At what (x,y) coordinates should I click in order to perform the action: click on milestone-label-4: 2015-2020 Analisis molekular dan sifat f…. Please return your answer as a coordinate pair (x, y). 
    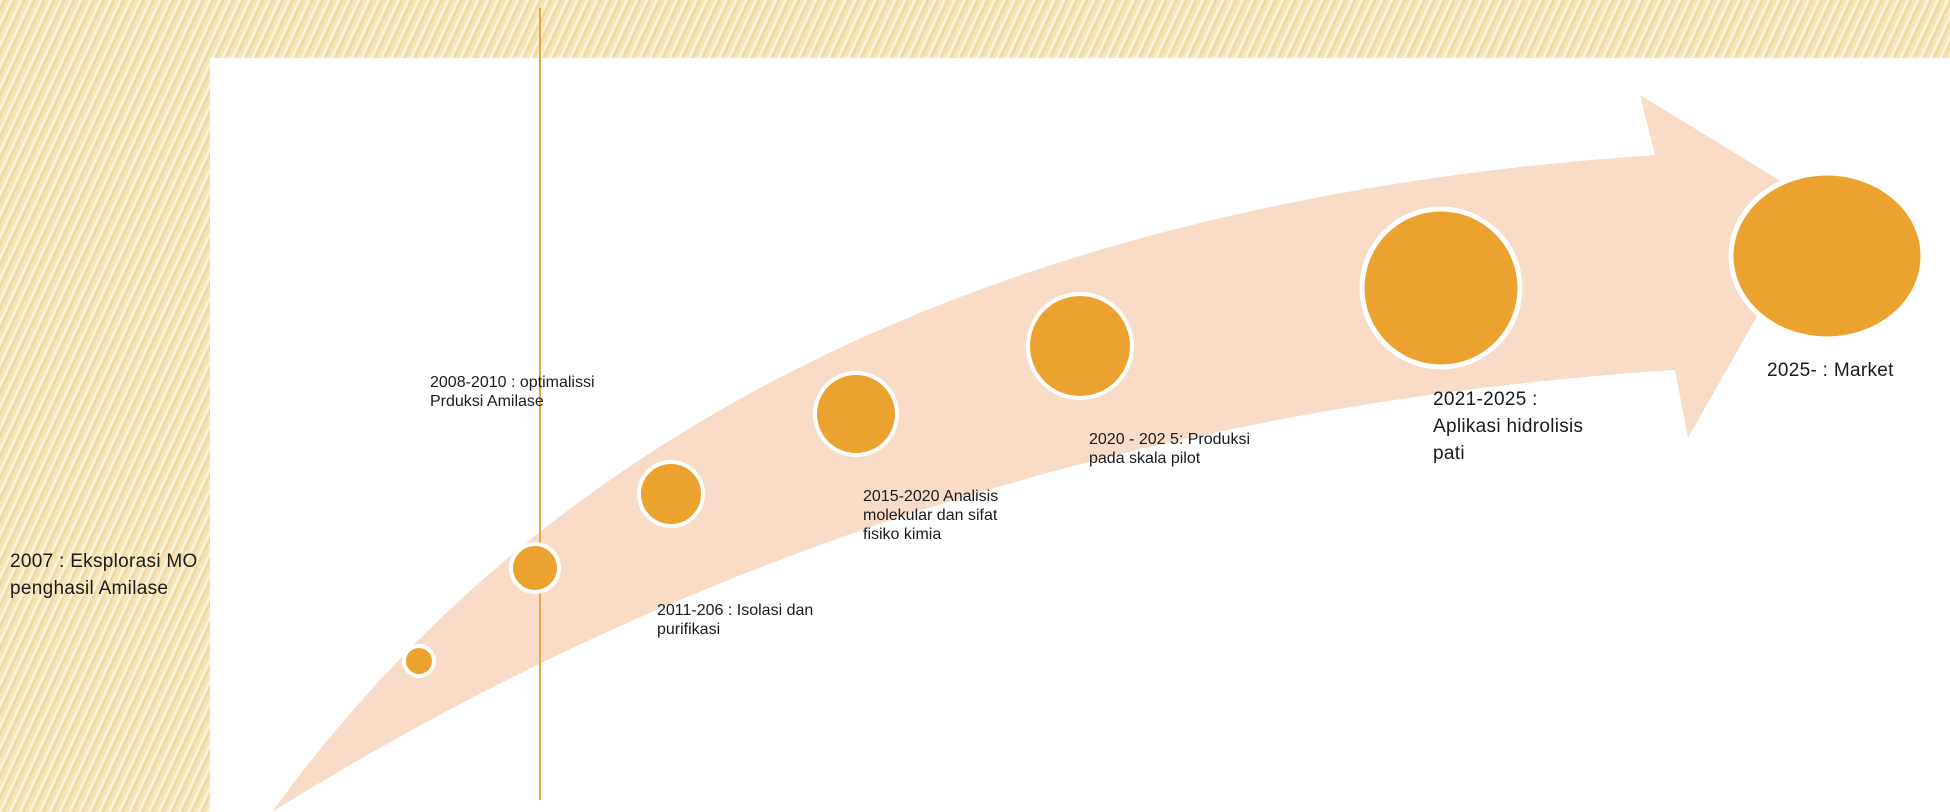
    Looking at the image, I should click on (931, 515).